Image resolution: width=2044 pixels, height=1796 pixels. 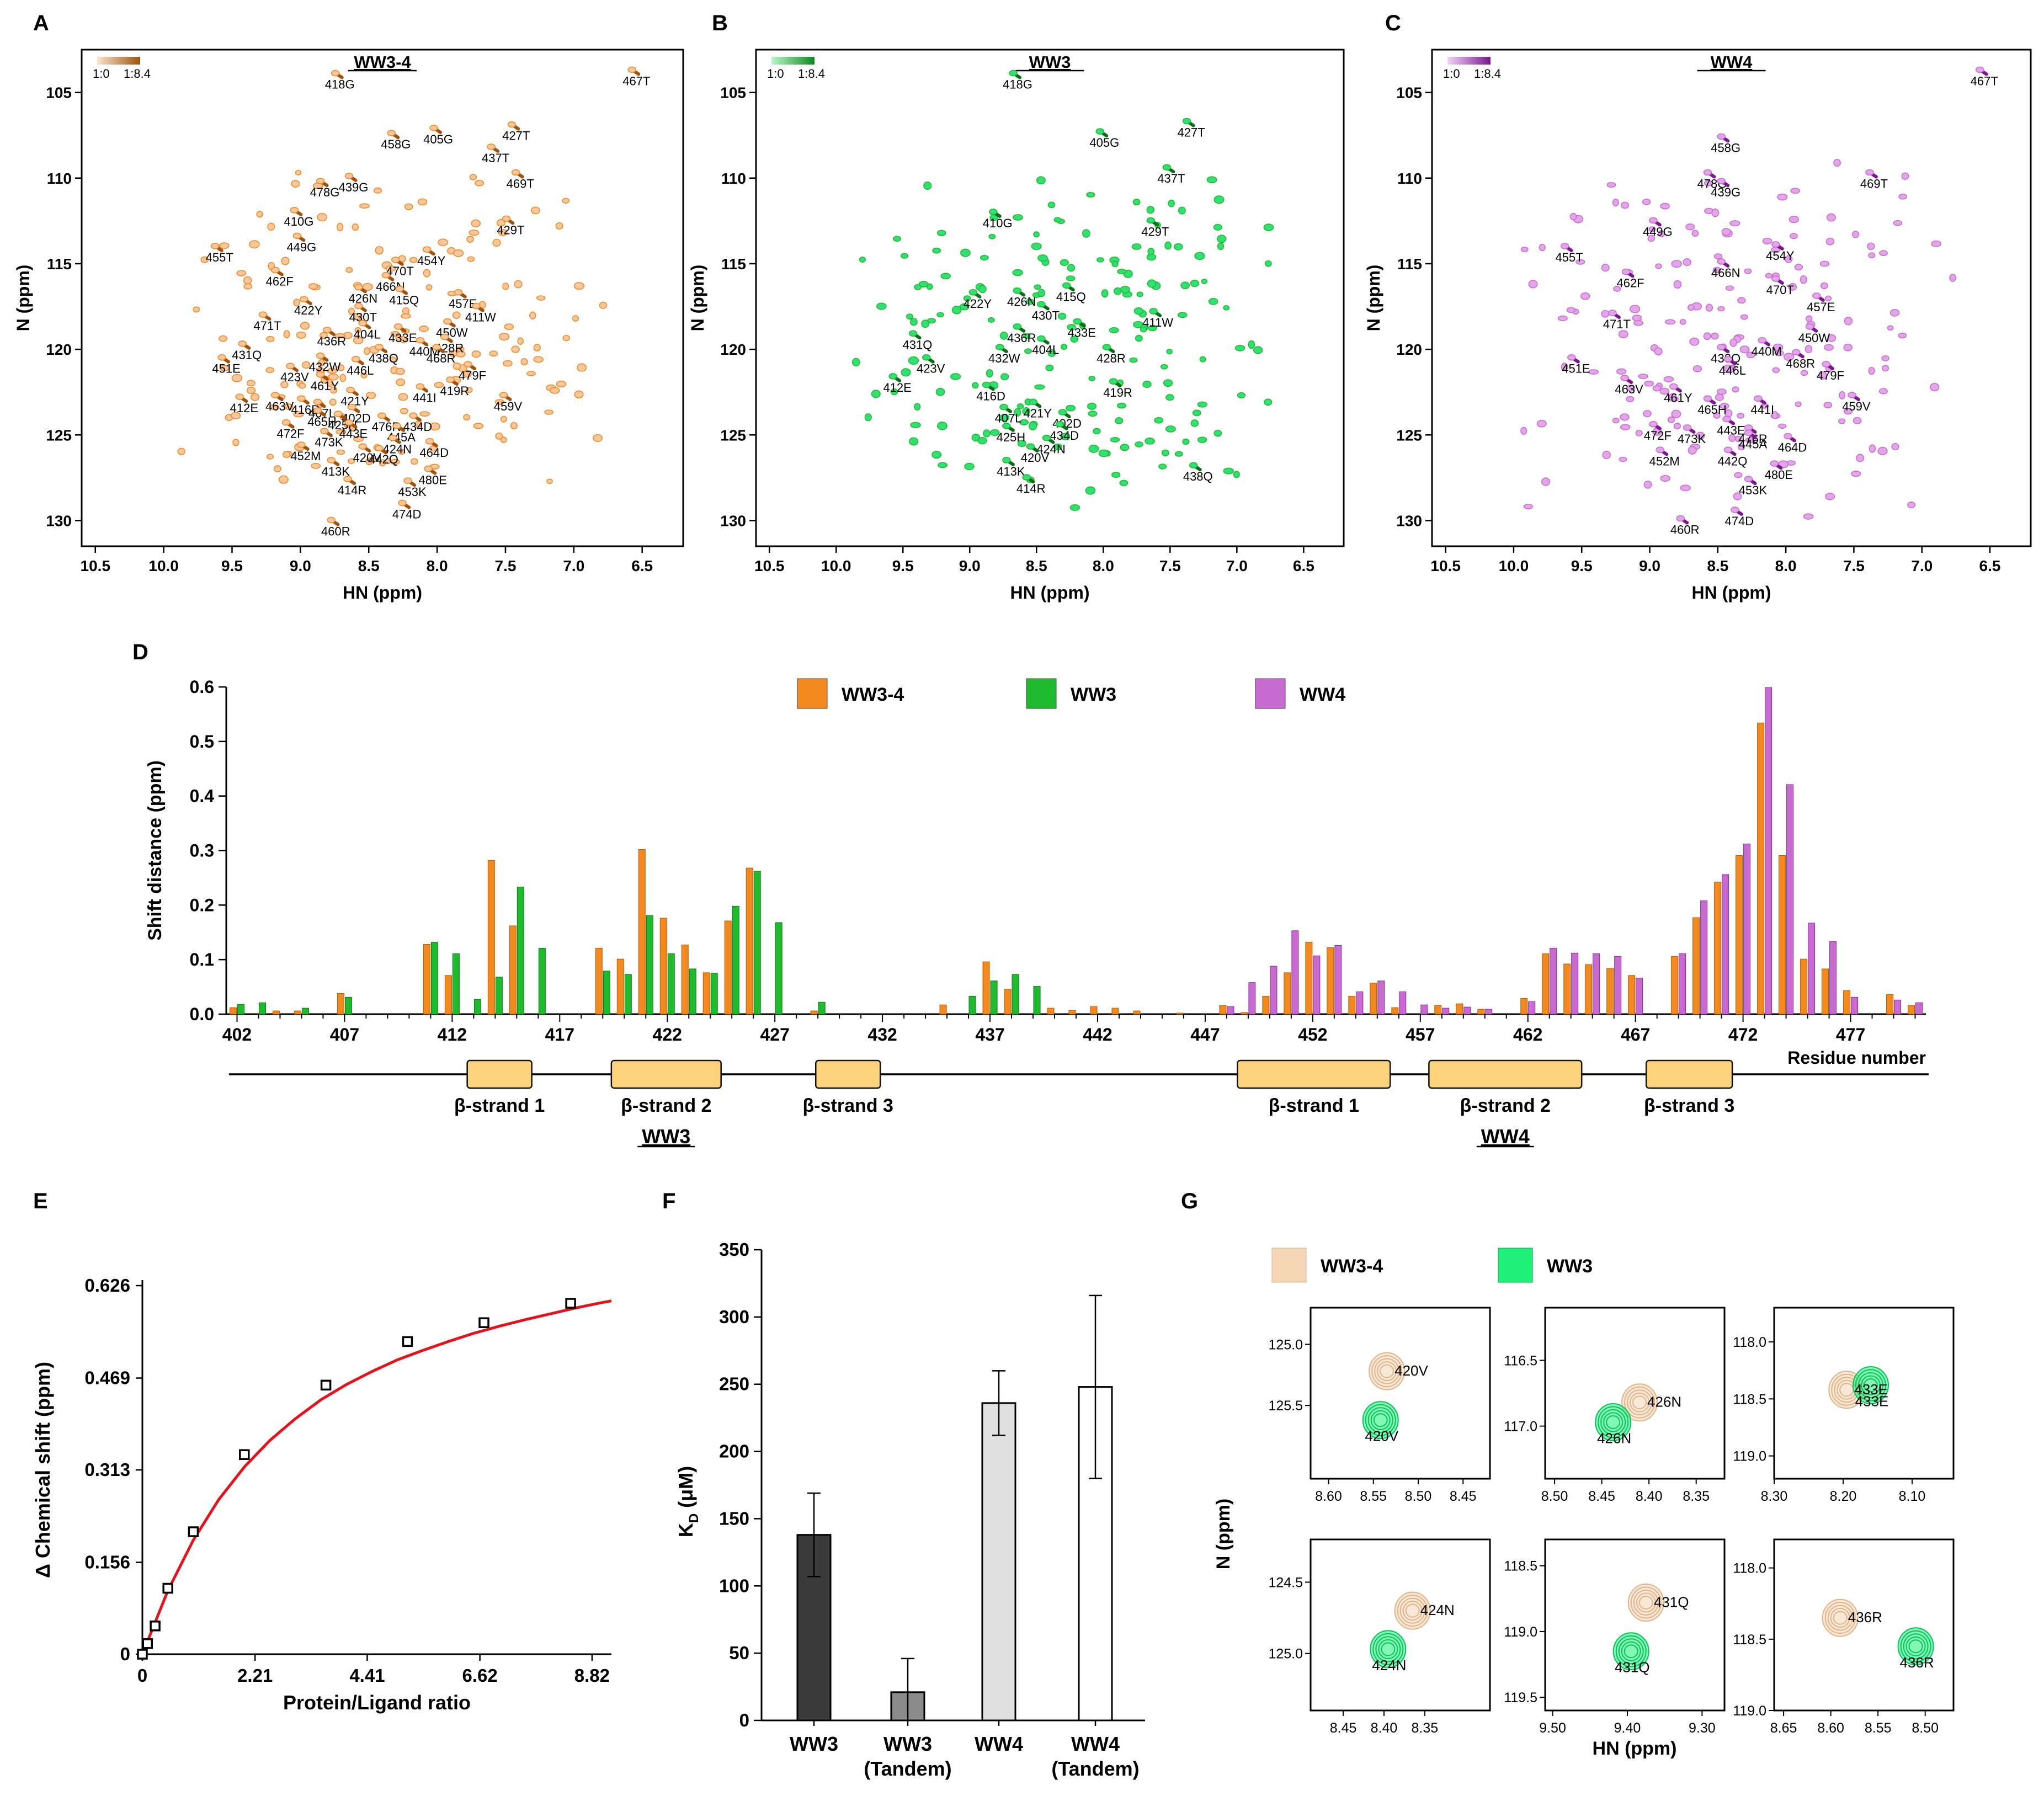 What do you see at coordinates (406, 510) in the screenshot?
I see `assigned-peak: 474D` at bounding box center [406, 510].